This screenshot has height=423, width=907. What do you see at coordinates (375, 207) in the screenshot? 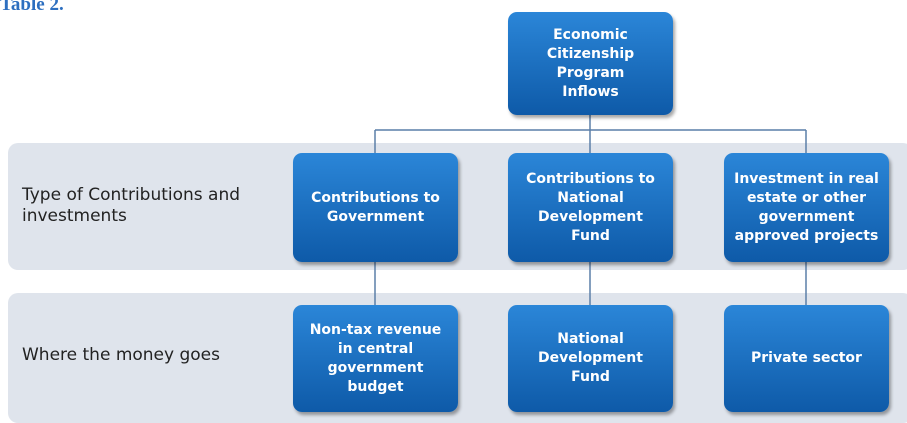
I see `node: Contributions to Government` at bounding box center [375, 207].